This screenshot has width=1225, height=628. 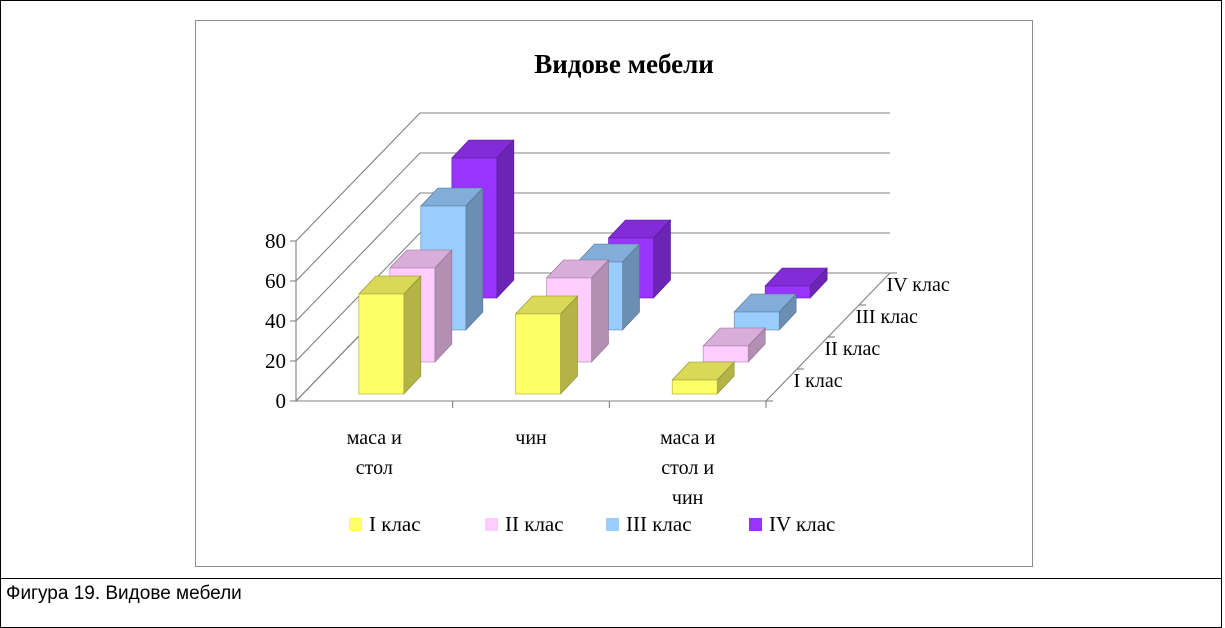 I want to click on y-tick-label: 80, so click(x=275, y=241).